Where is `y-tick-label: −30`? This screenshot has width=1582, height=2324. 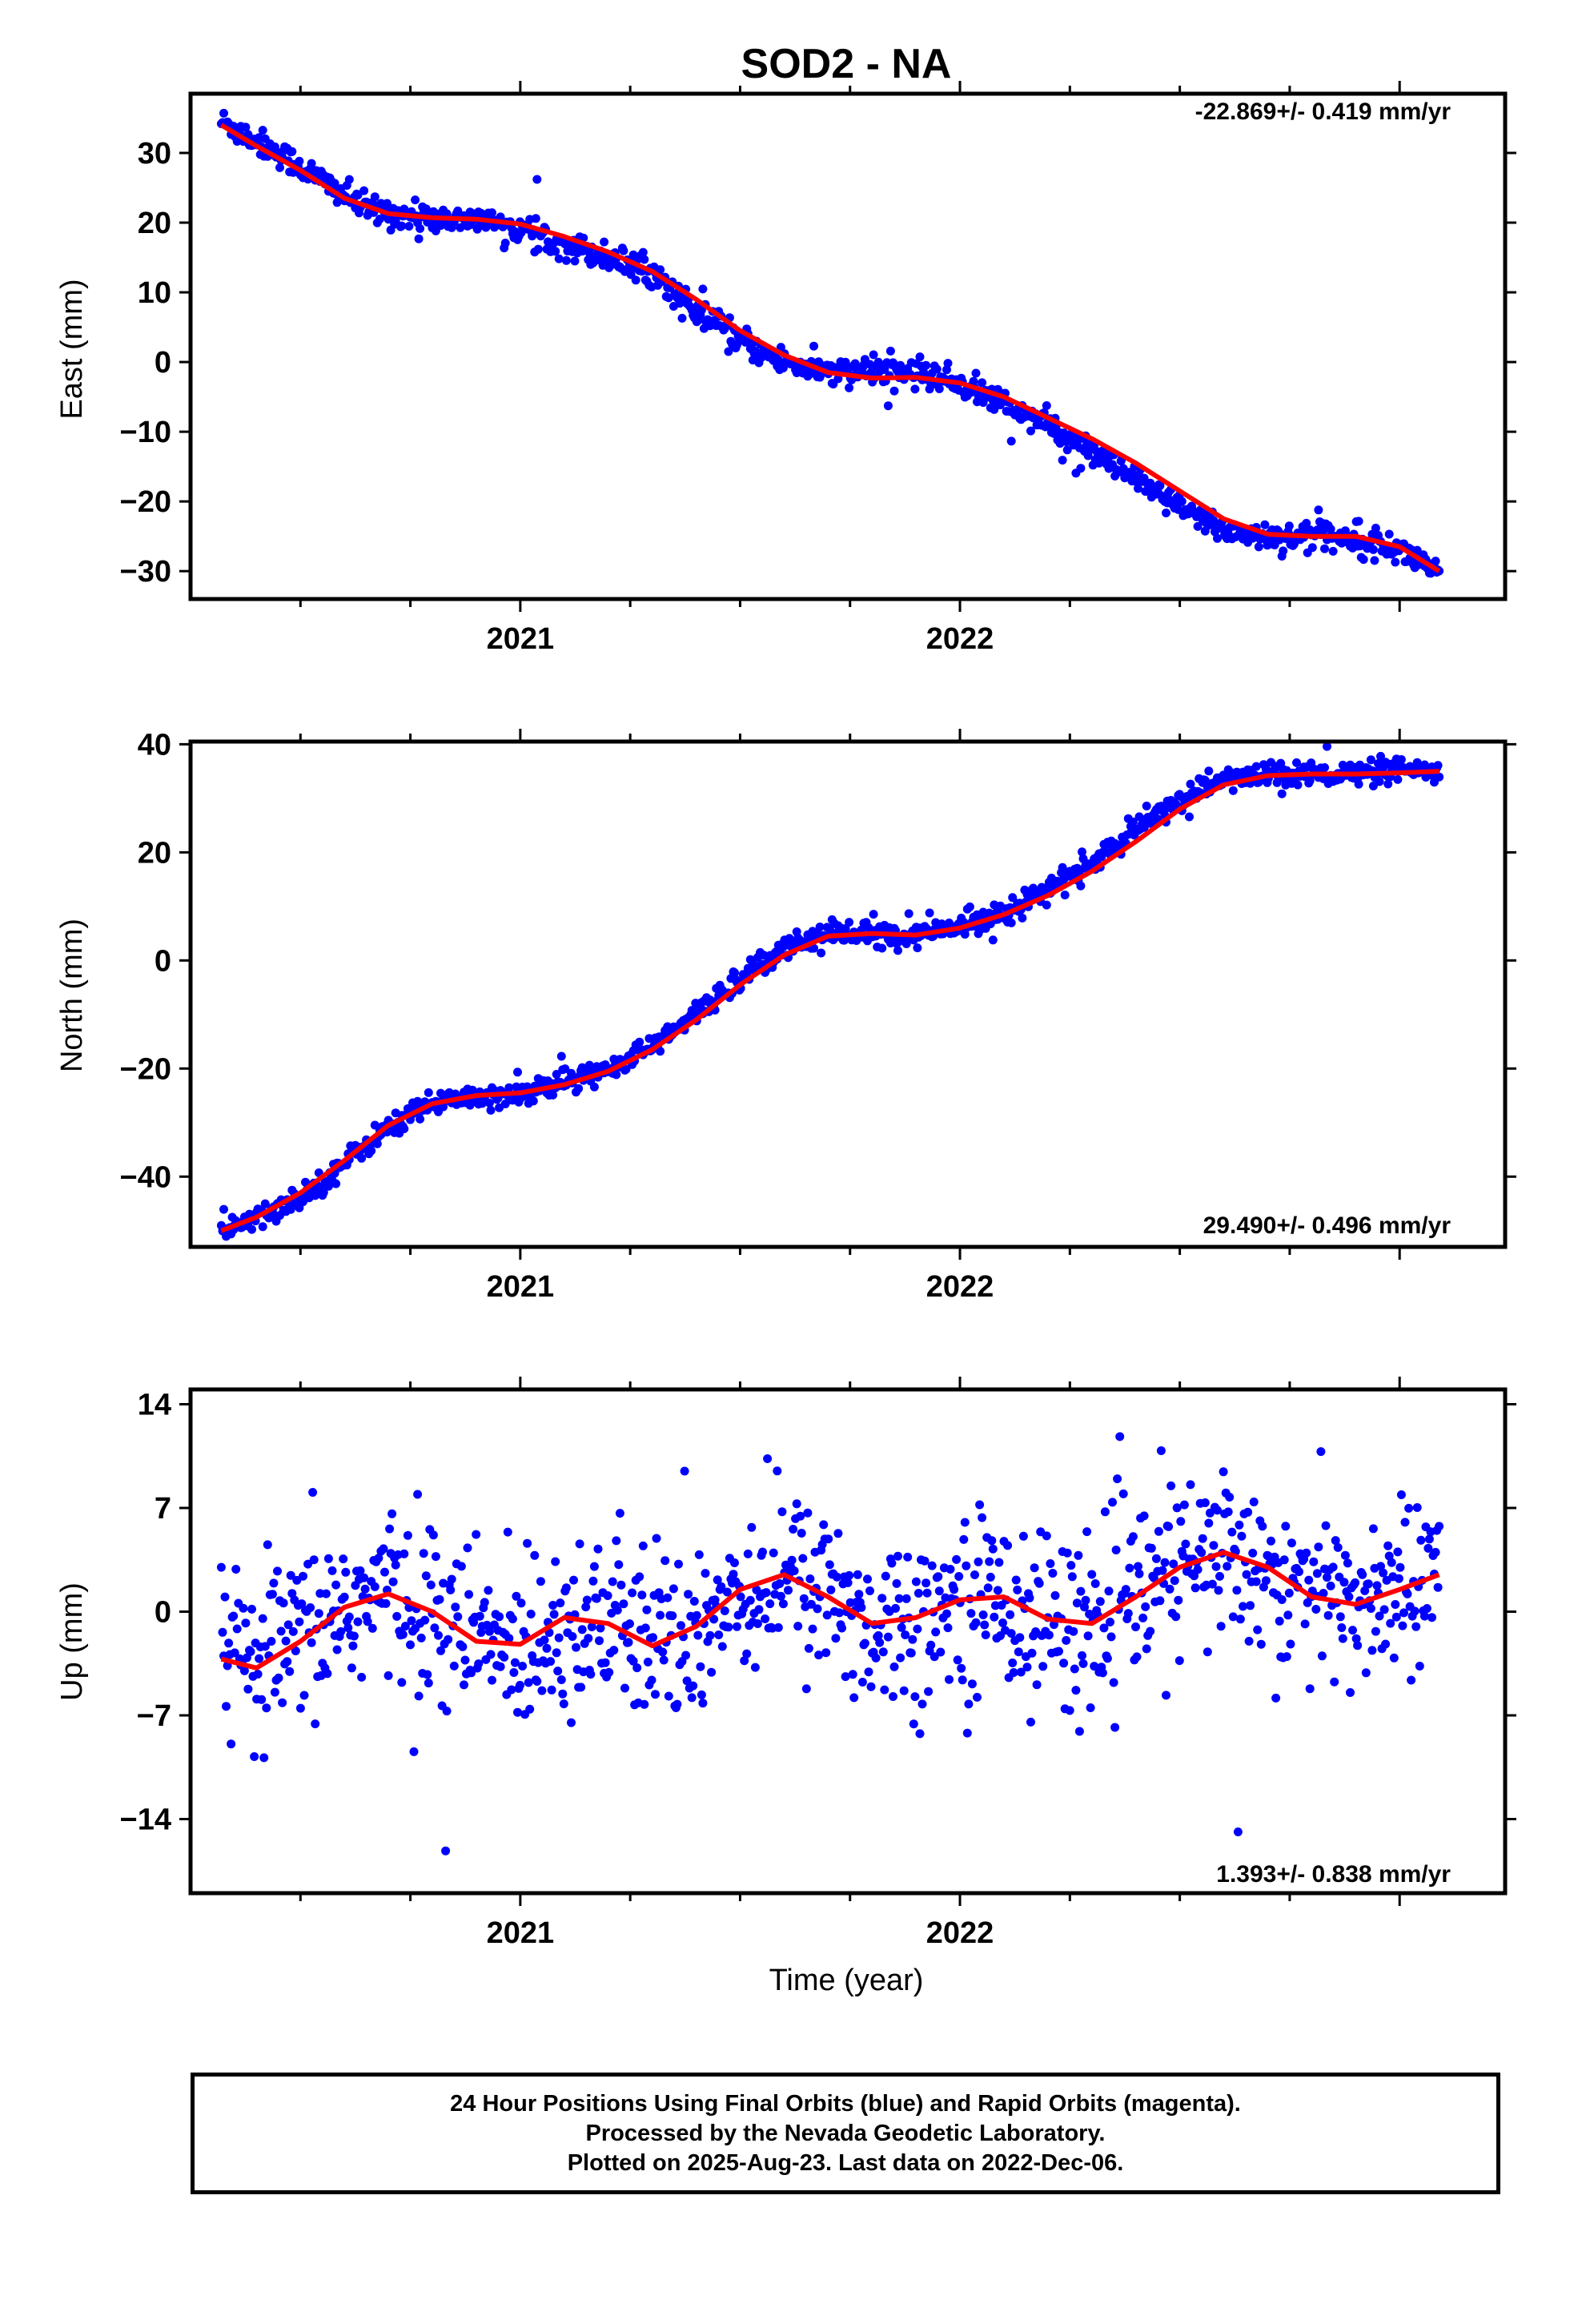
y-tick-label: −30 is located at coordinates (145, 572).